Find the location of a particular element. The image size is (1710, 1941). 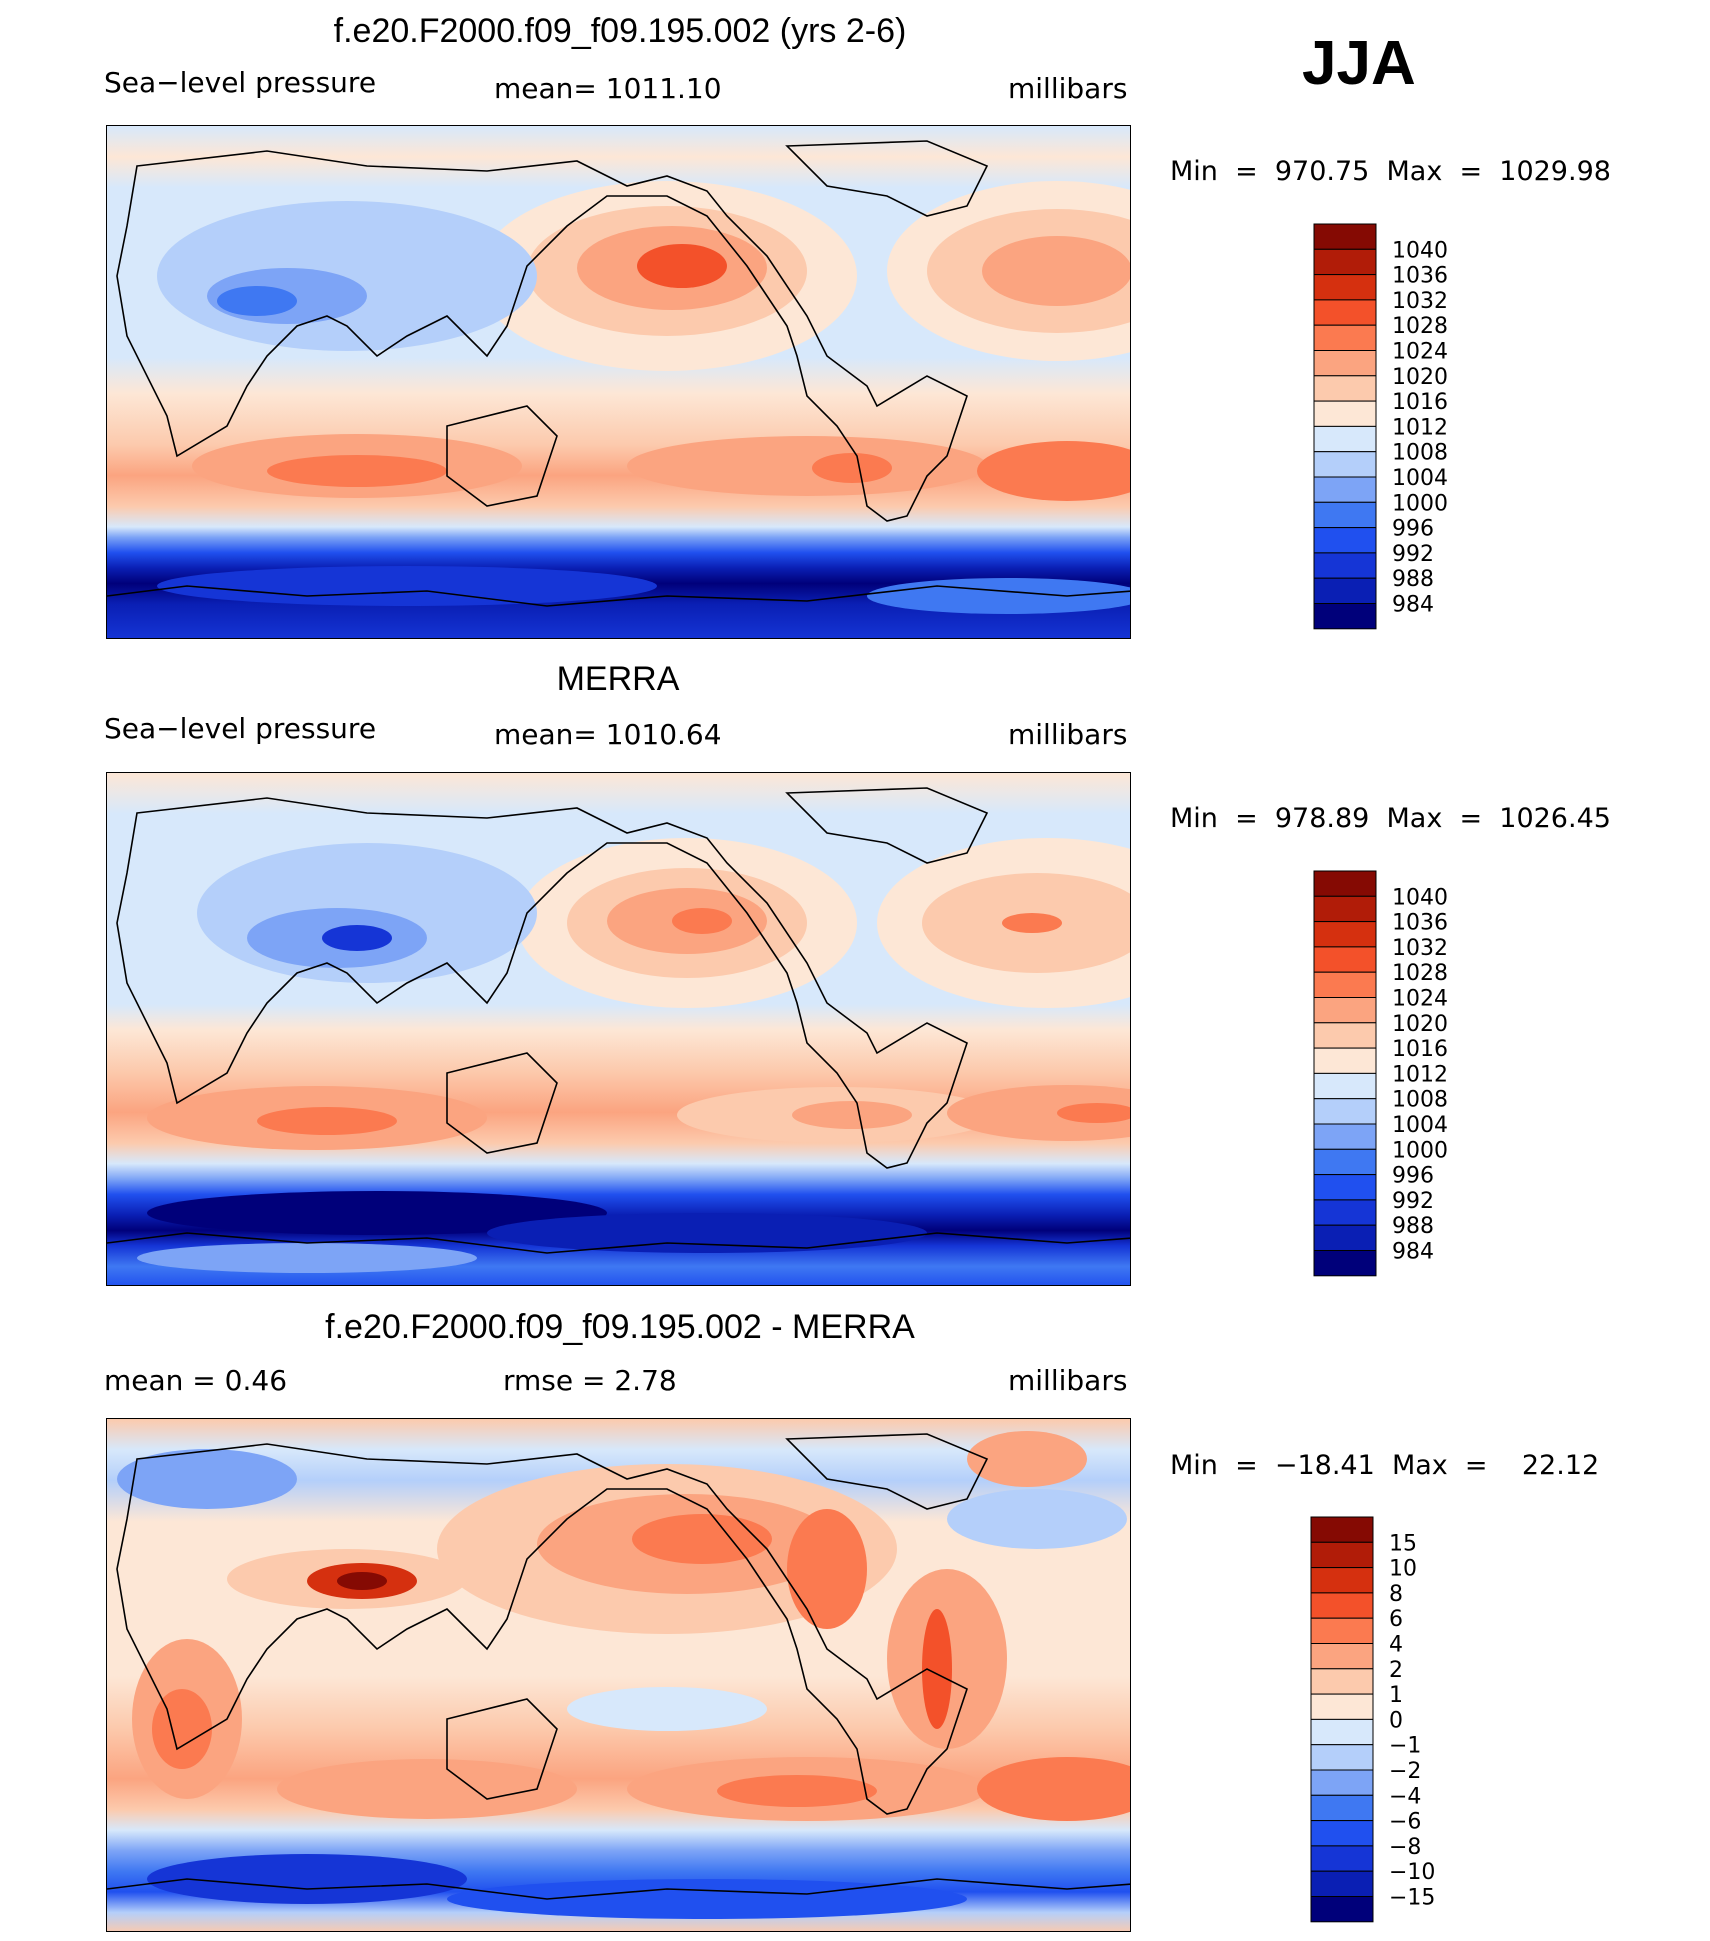

panel-2-colorbar-tick-label: 1000 is located at coordinates (1420, 1150).